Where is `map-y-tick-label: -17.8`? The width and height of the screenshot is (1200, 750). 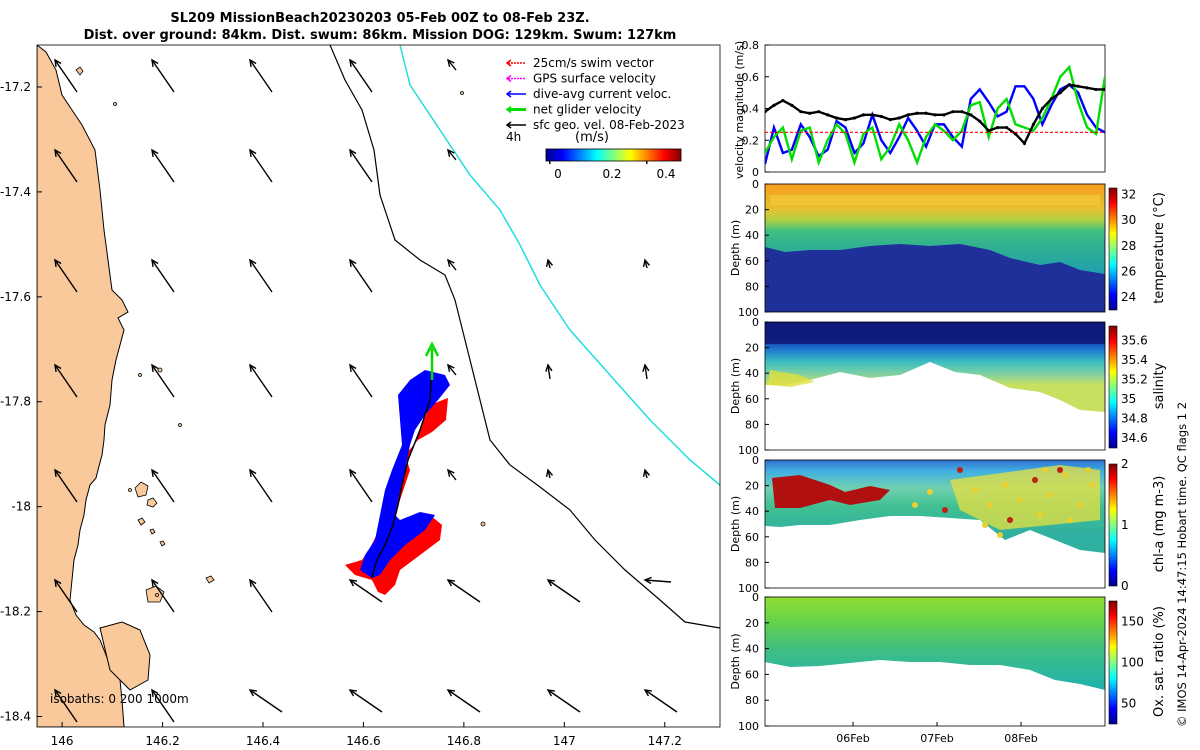
map-y-tick-label: -17.8 is located at coordinates (15, 402).